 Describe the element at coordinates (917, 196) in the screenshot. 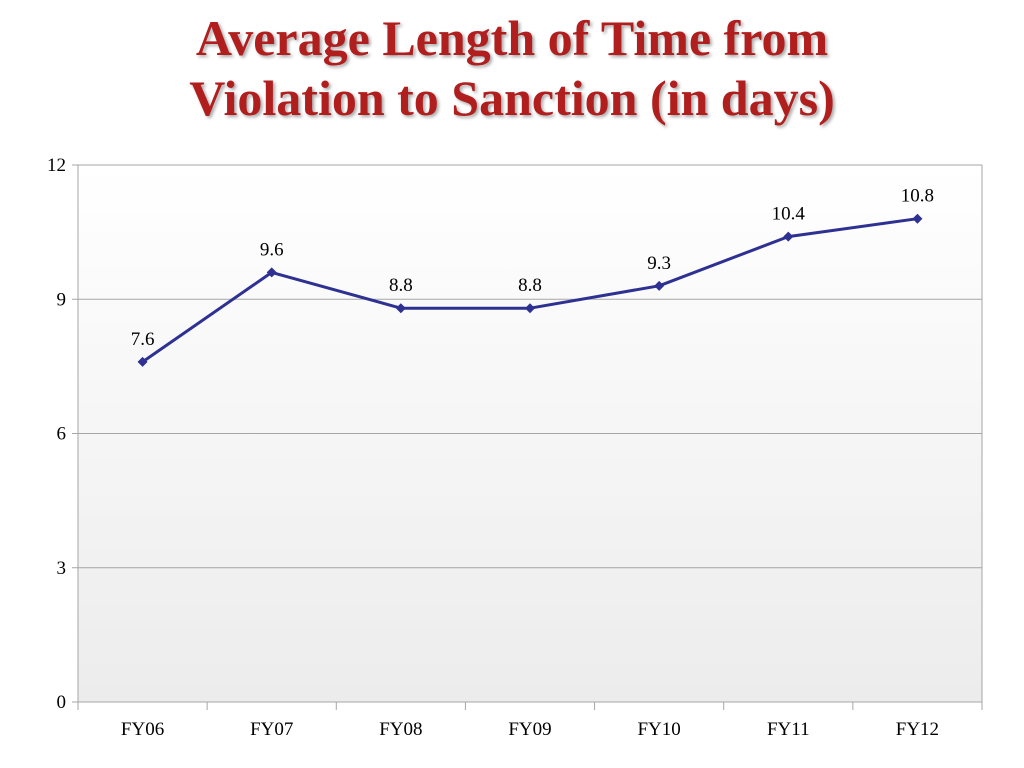

I see `data-label: 10.8` at that location.